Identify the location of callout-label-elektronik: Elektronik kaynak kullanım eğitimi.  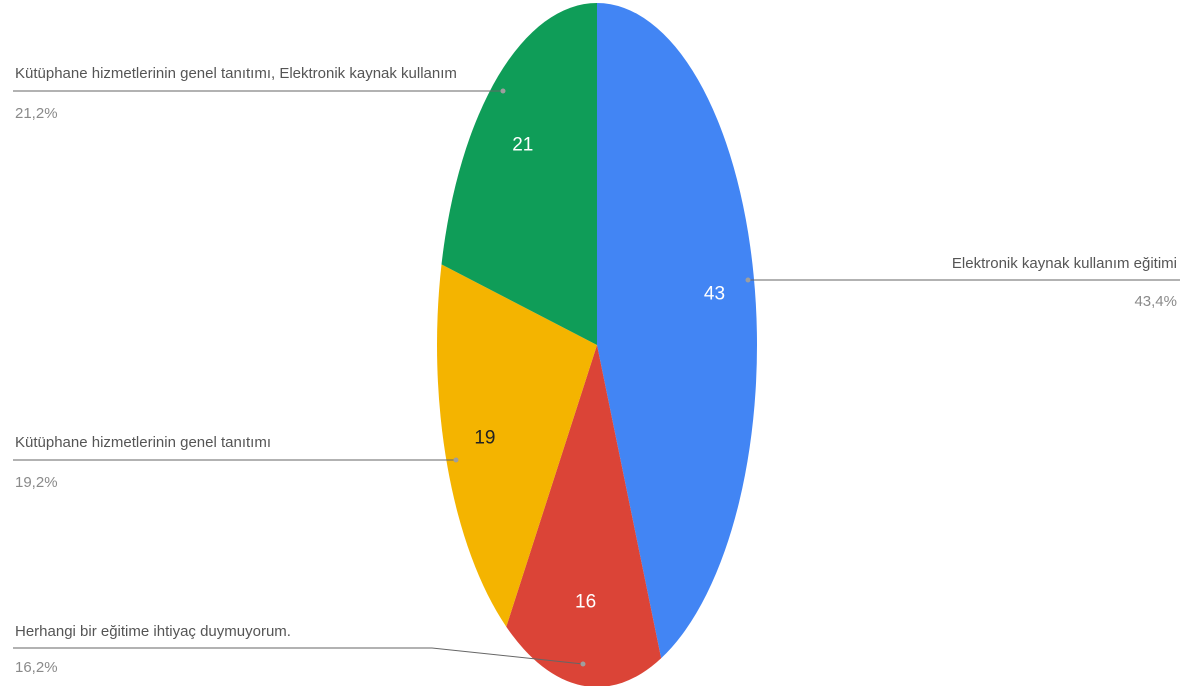
(1064, 263).